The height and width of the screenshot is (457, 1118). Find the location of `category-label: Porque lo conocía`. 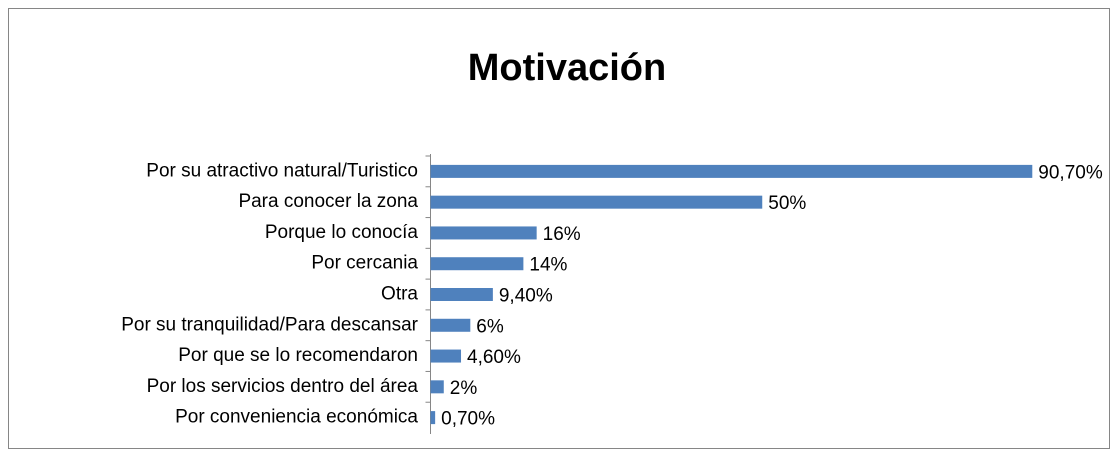

category-label: Porque lo conocía is located at coordinates (342, 232).